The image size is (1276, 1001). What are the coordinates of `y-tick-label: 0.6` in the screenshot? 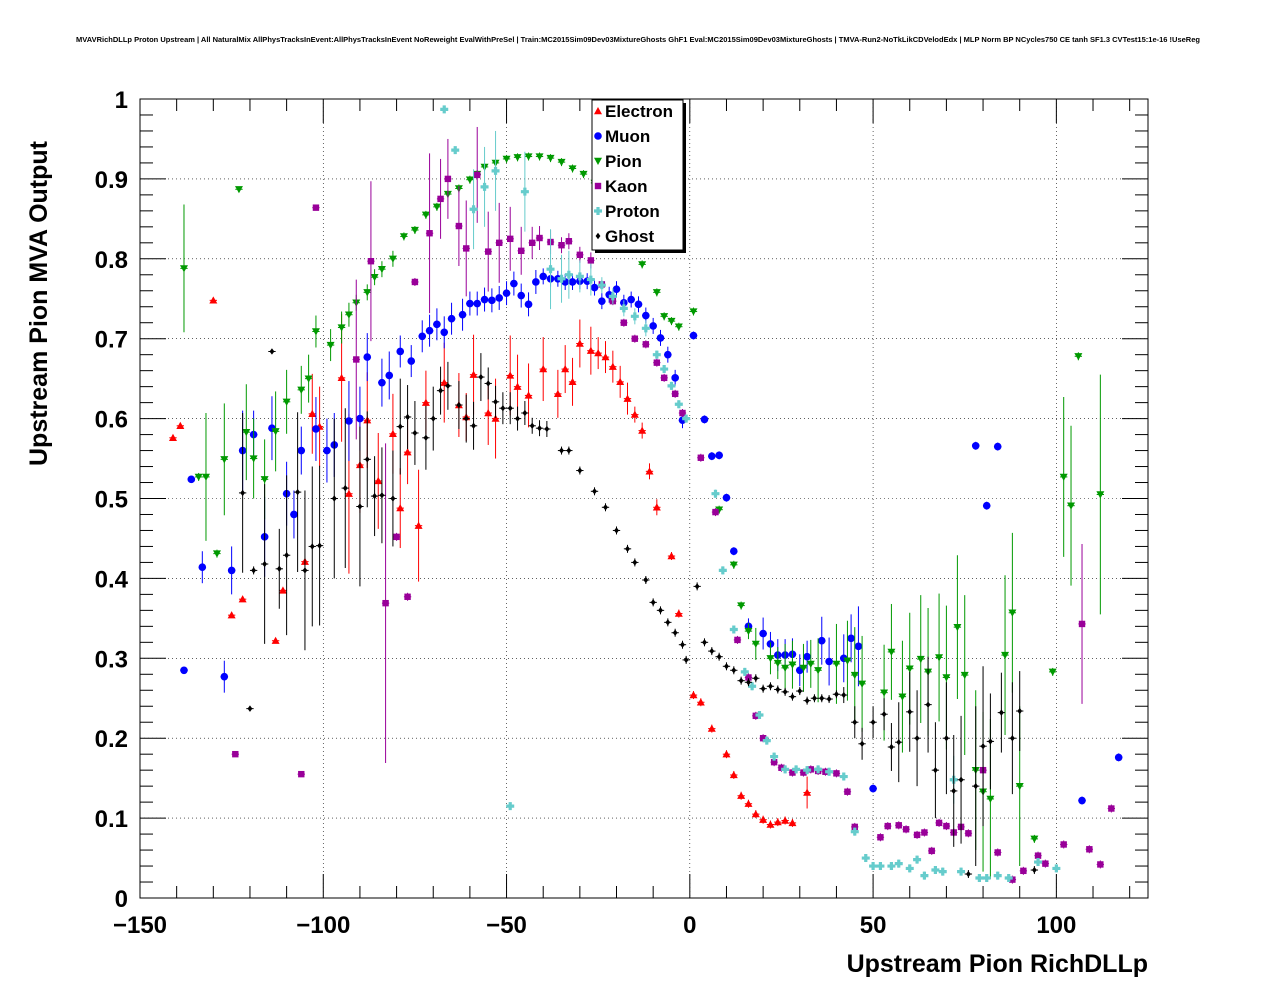 It's located at (111, 420).